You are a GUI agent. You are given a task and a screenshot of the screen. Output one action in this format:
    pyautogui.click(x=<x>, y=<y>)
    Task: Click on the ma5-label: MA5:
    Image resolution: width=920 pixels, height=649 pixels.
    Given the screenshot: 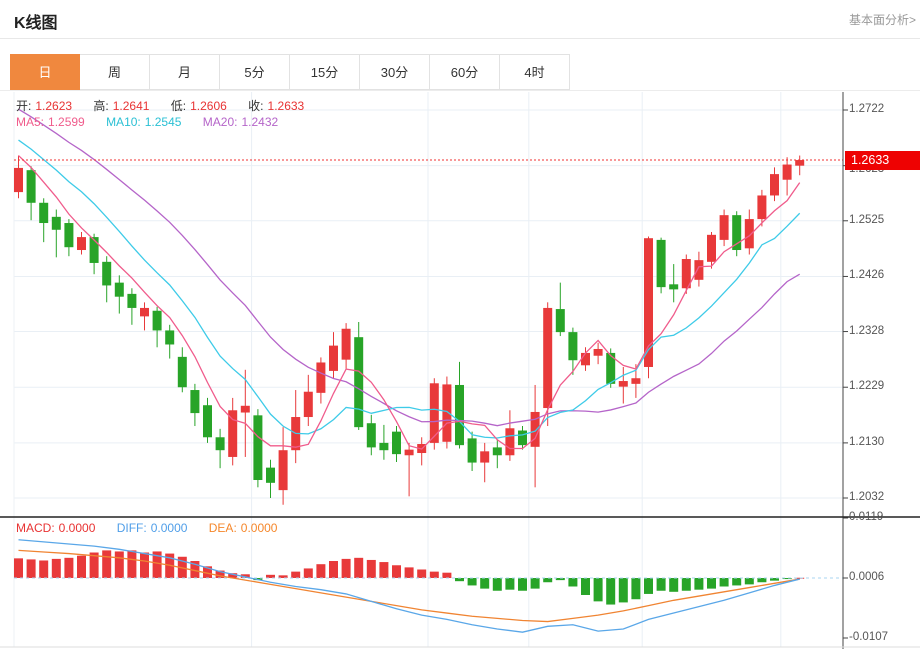 What is the action you would take?
    pyautogui.click(x=30, y=122)
    